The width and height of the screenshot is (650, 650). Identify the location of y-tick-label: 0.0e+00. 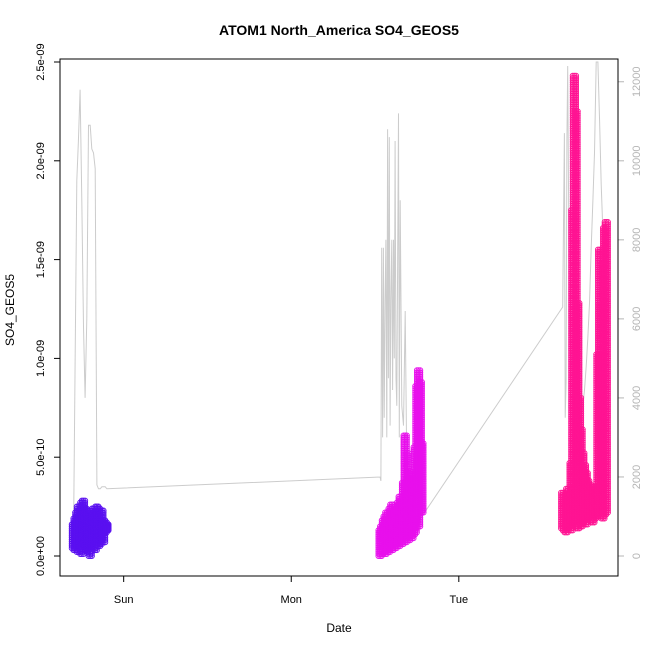
(41, 556).